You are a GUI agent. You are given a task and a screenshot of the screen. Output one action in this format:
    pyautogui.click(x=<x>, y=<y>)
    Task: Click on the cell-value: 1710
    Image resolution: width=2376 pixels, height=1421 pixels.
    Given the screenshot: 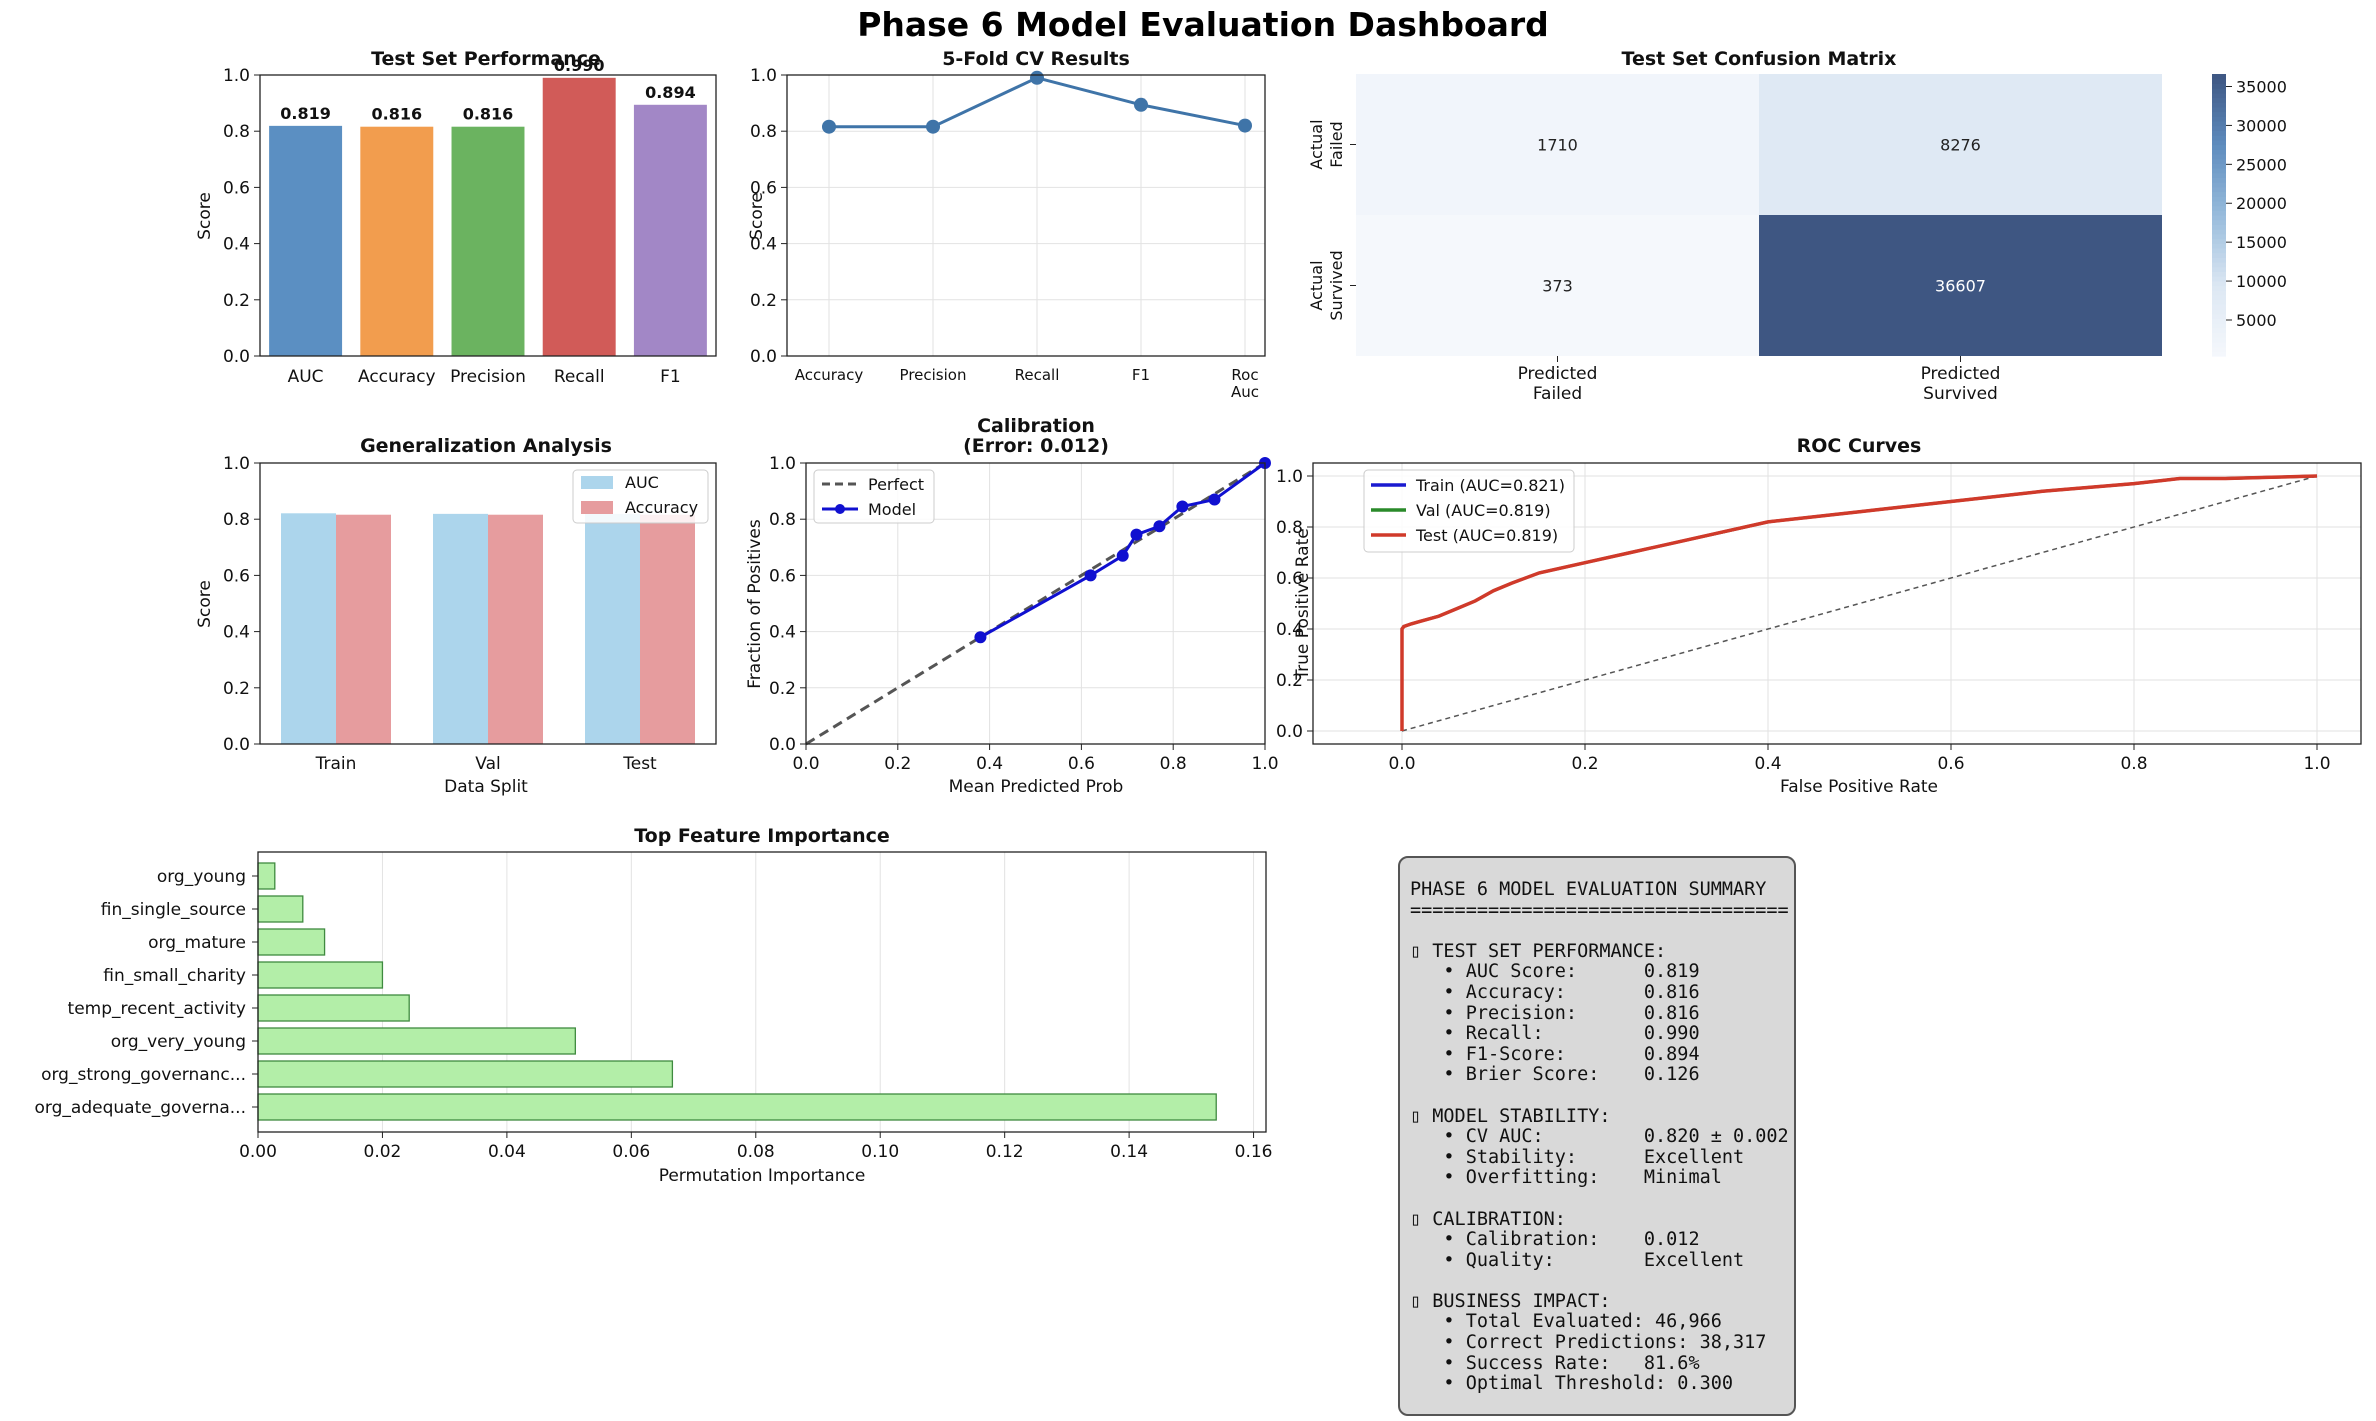 What is the action you would take?
    pyautogui.click(x=1557, y=145)
    